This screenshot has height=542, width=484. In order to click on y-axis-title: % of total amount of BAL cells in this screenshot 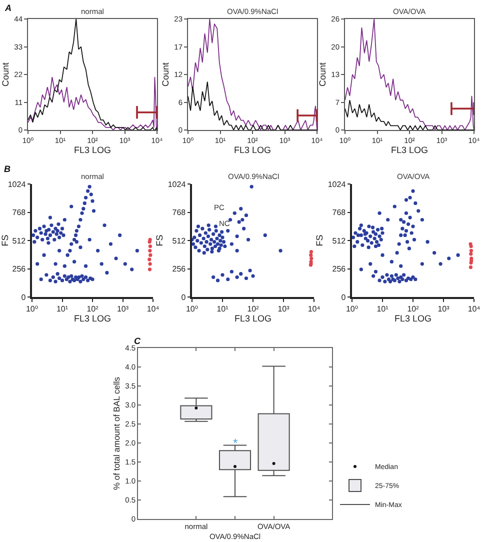, I will do `click(117, 433)`.